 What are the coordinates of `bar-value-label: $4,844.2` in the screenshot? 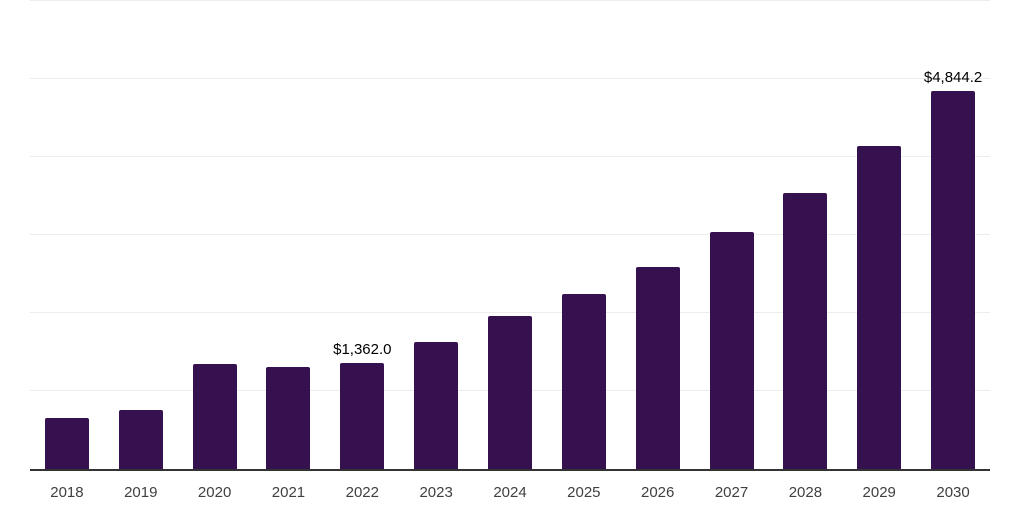 It's located at (953, 78).